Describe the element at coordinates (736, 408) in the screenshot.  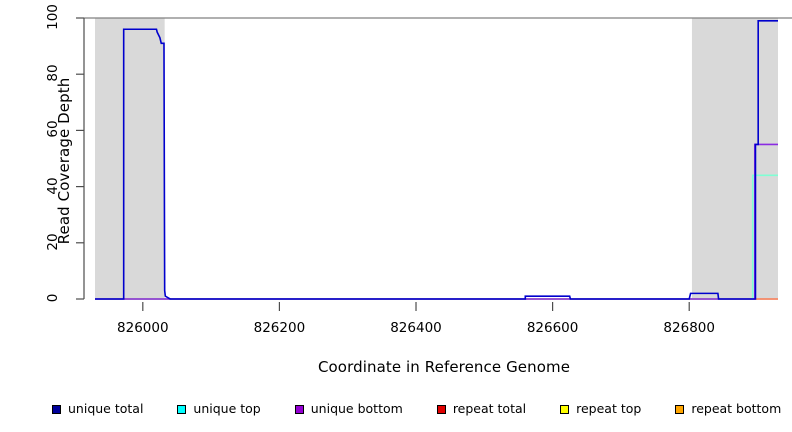
I see `legend-label: repeat bottom` at that location.